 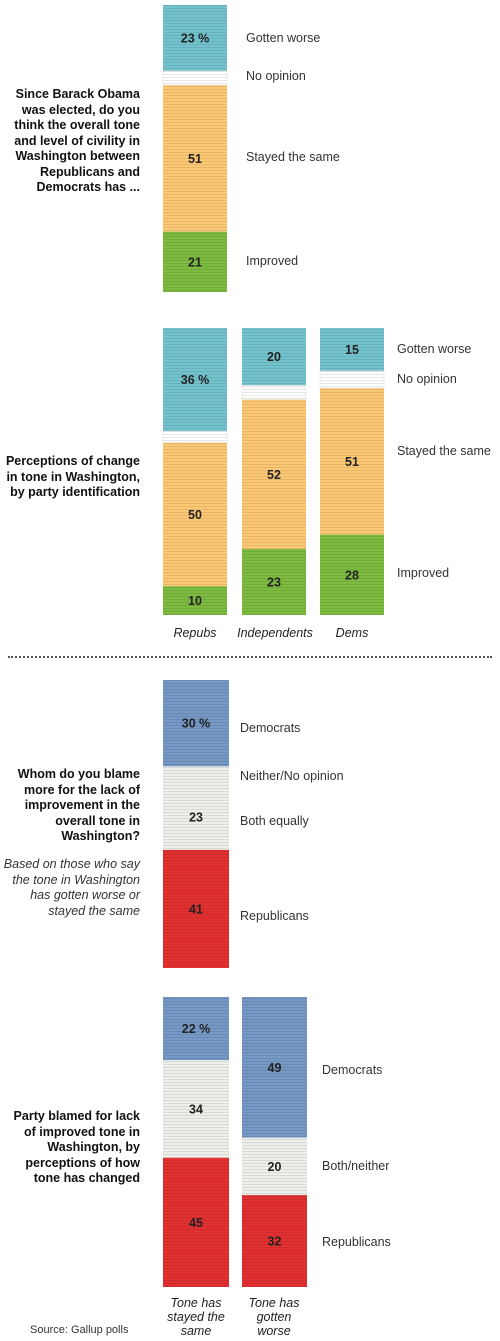 What do you see at coordinates (292, 776) in the screenshot?
I see `c3-label-neither: Neither/No opinion` at bounding box center [292, 776].